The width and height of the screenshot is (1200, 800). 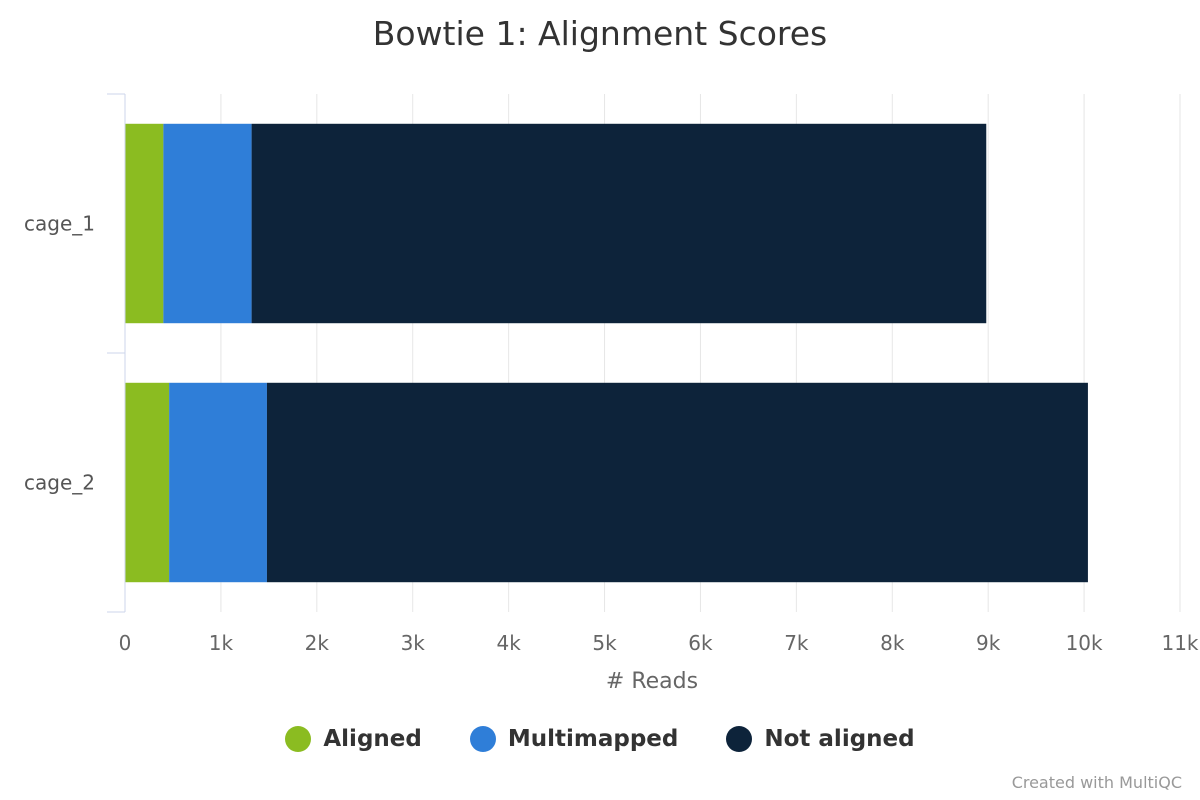 I want to click on x-tick-label-2: 2k, so click(x=317, y=643).